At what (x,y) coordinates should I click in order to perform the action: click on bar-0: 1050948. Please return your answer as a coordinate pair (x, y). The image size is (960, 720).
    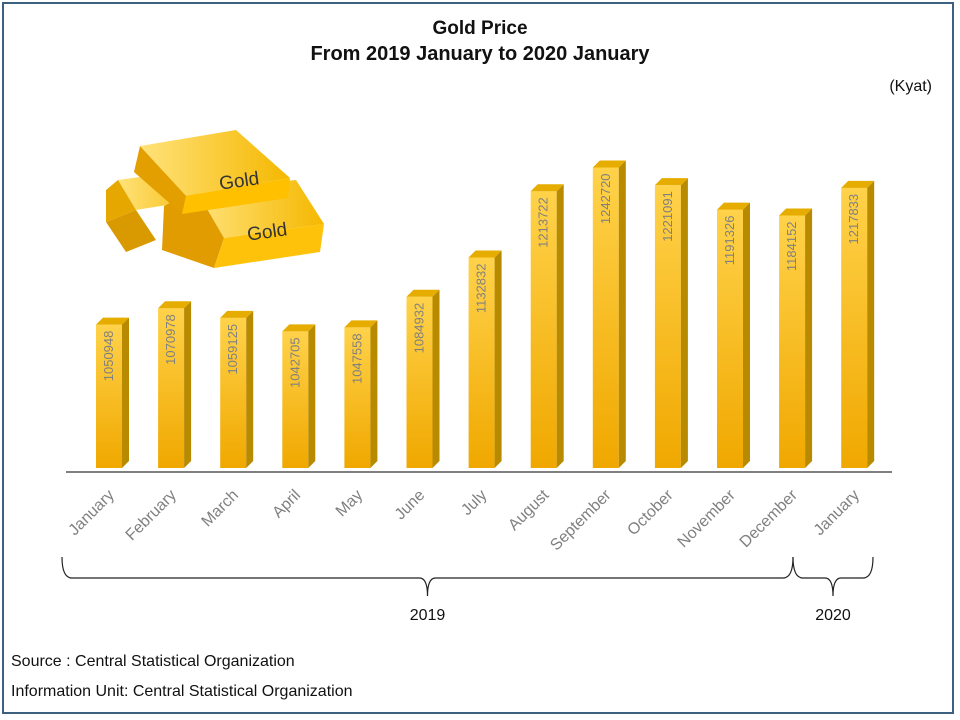
    Looking at the image, I should click on (112, 392).